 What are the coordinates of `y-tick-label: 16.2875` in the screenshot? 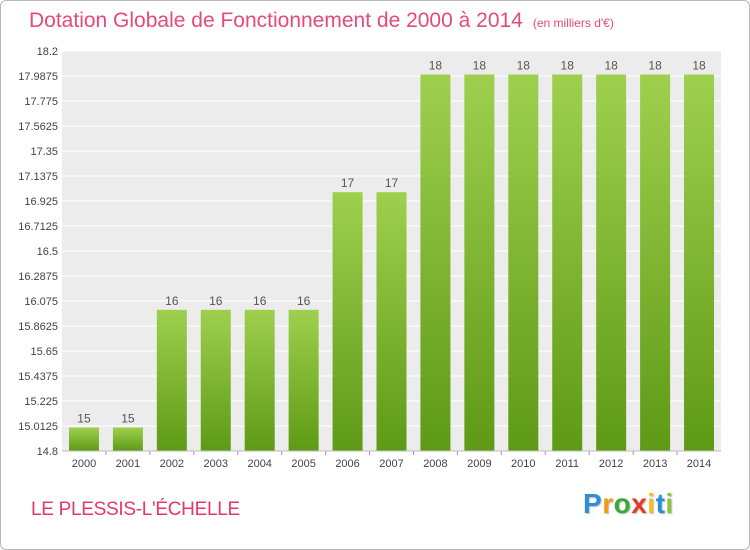 It's located at (38, 277).